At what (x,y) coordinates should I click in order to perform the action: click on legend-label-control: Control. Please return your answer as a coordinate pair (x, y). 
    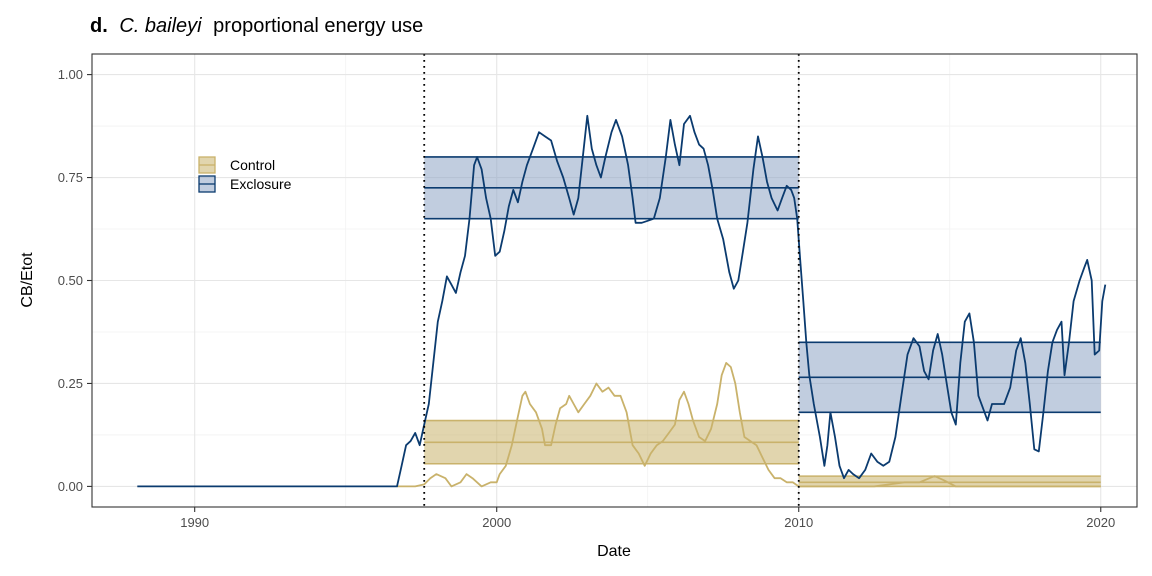
    Looking at the image, I should click on (252, 165).